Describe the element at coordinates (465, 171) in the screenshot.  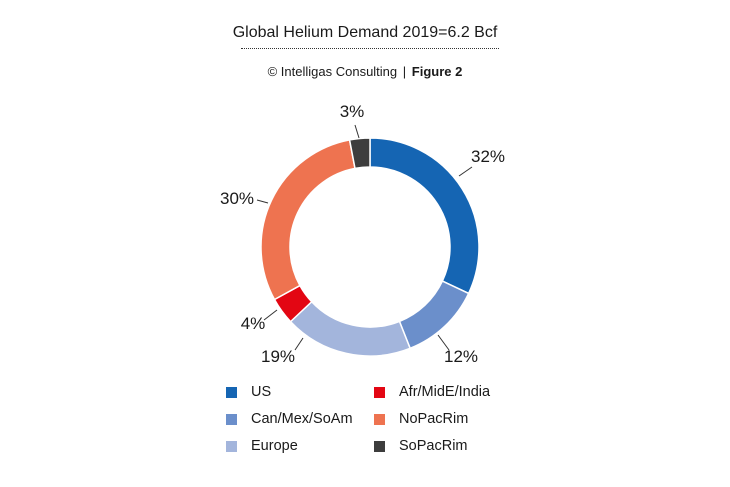
I see `leader-line-us` at that location.